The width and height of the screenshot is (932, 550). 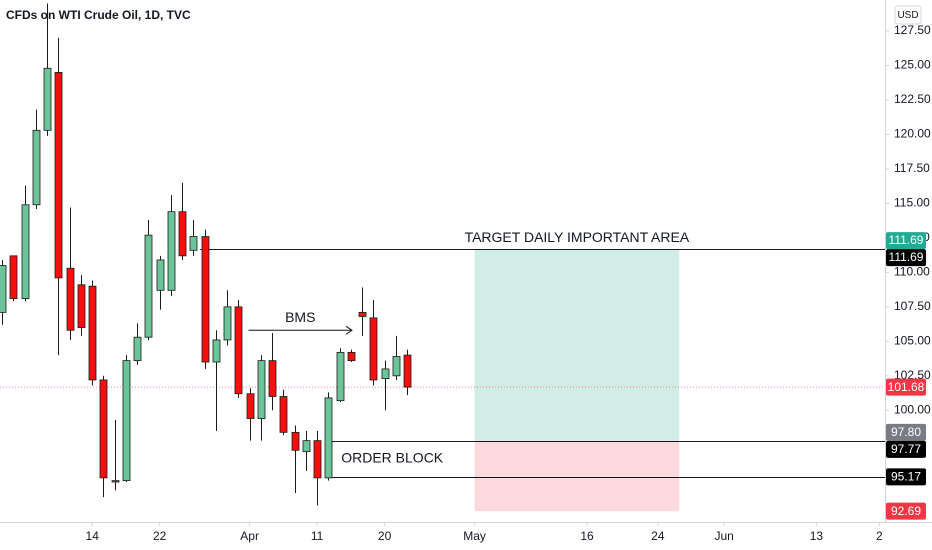 I want to click on x-tick-label: 16, so click(x=587, y=536).